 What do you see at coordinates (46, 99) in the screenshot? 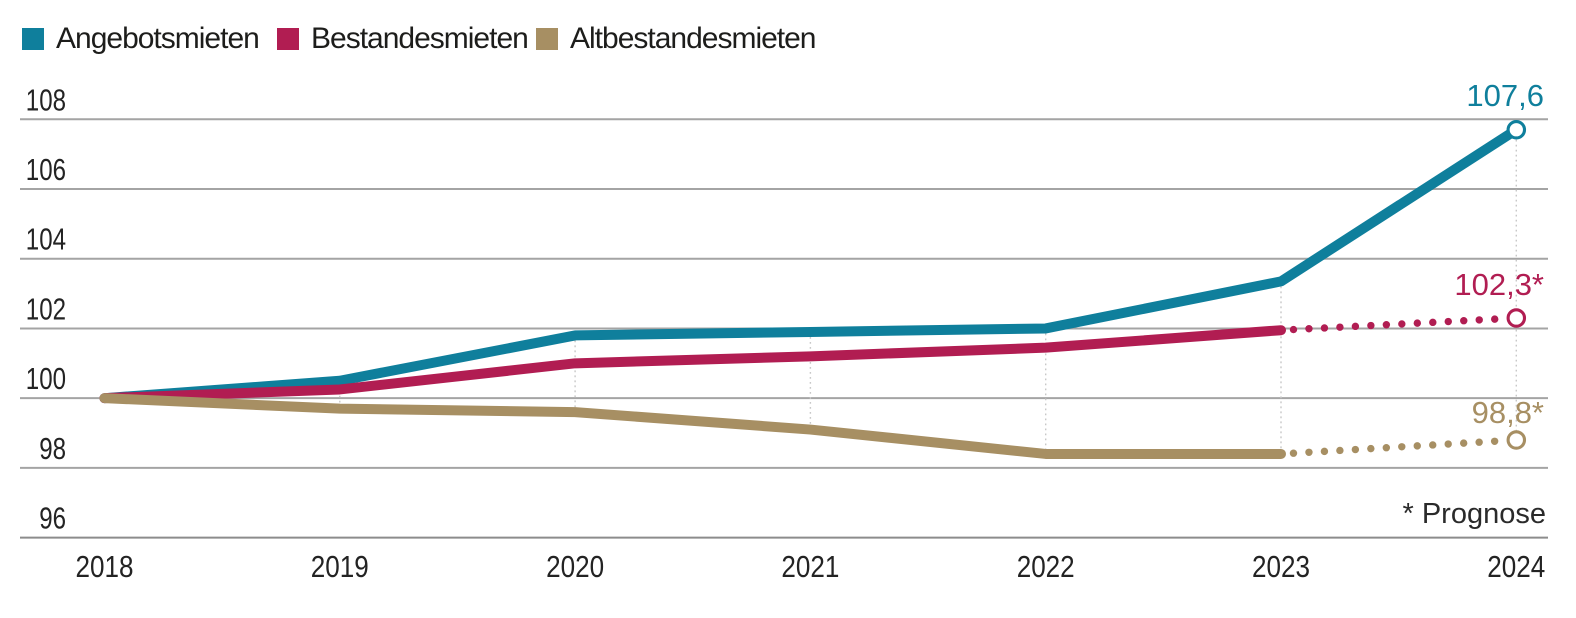
I see `y-tick-label-108: 108` at bounding box center [46, 99].